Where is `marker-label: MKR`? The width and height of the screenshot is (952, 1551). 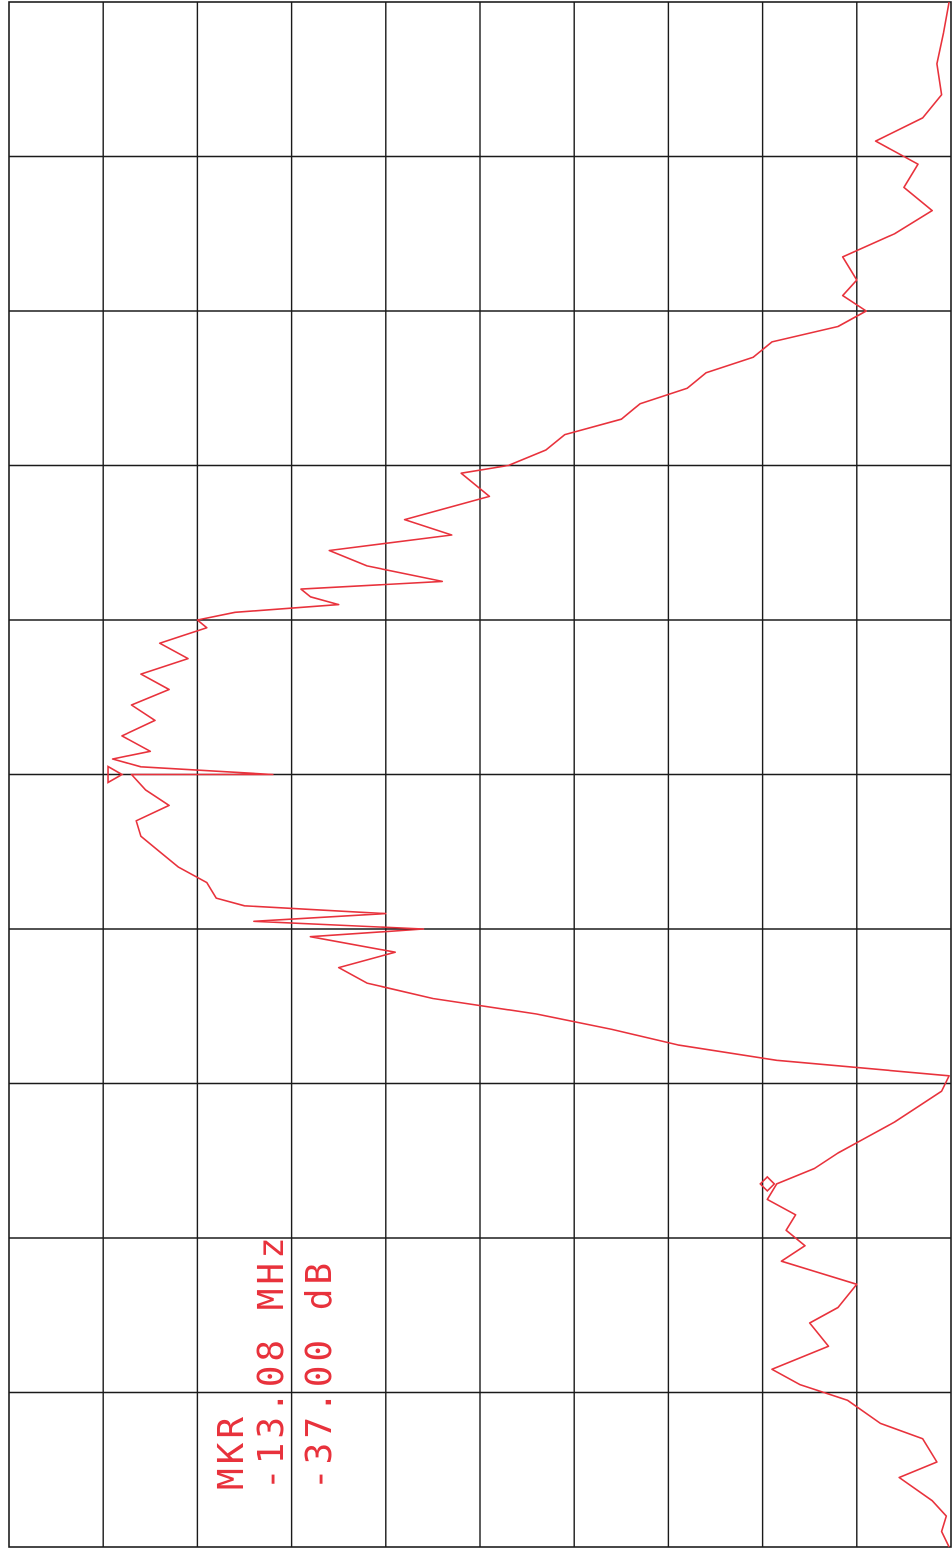
marker-label: MKR is located at coordinates (231, 1451).